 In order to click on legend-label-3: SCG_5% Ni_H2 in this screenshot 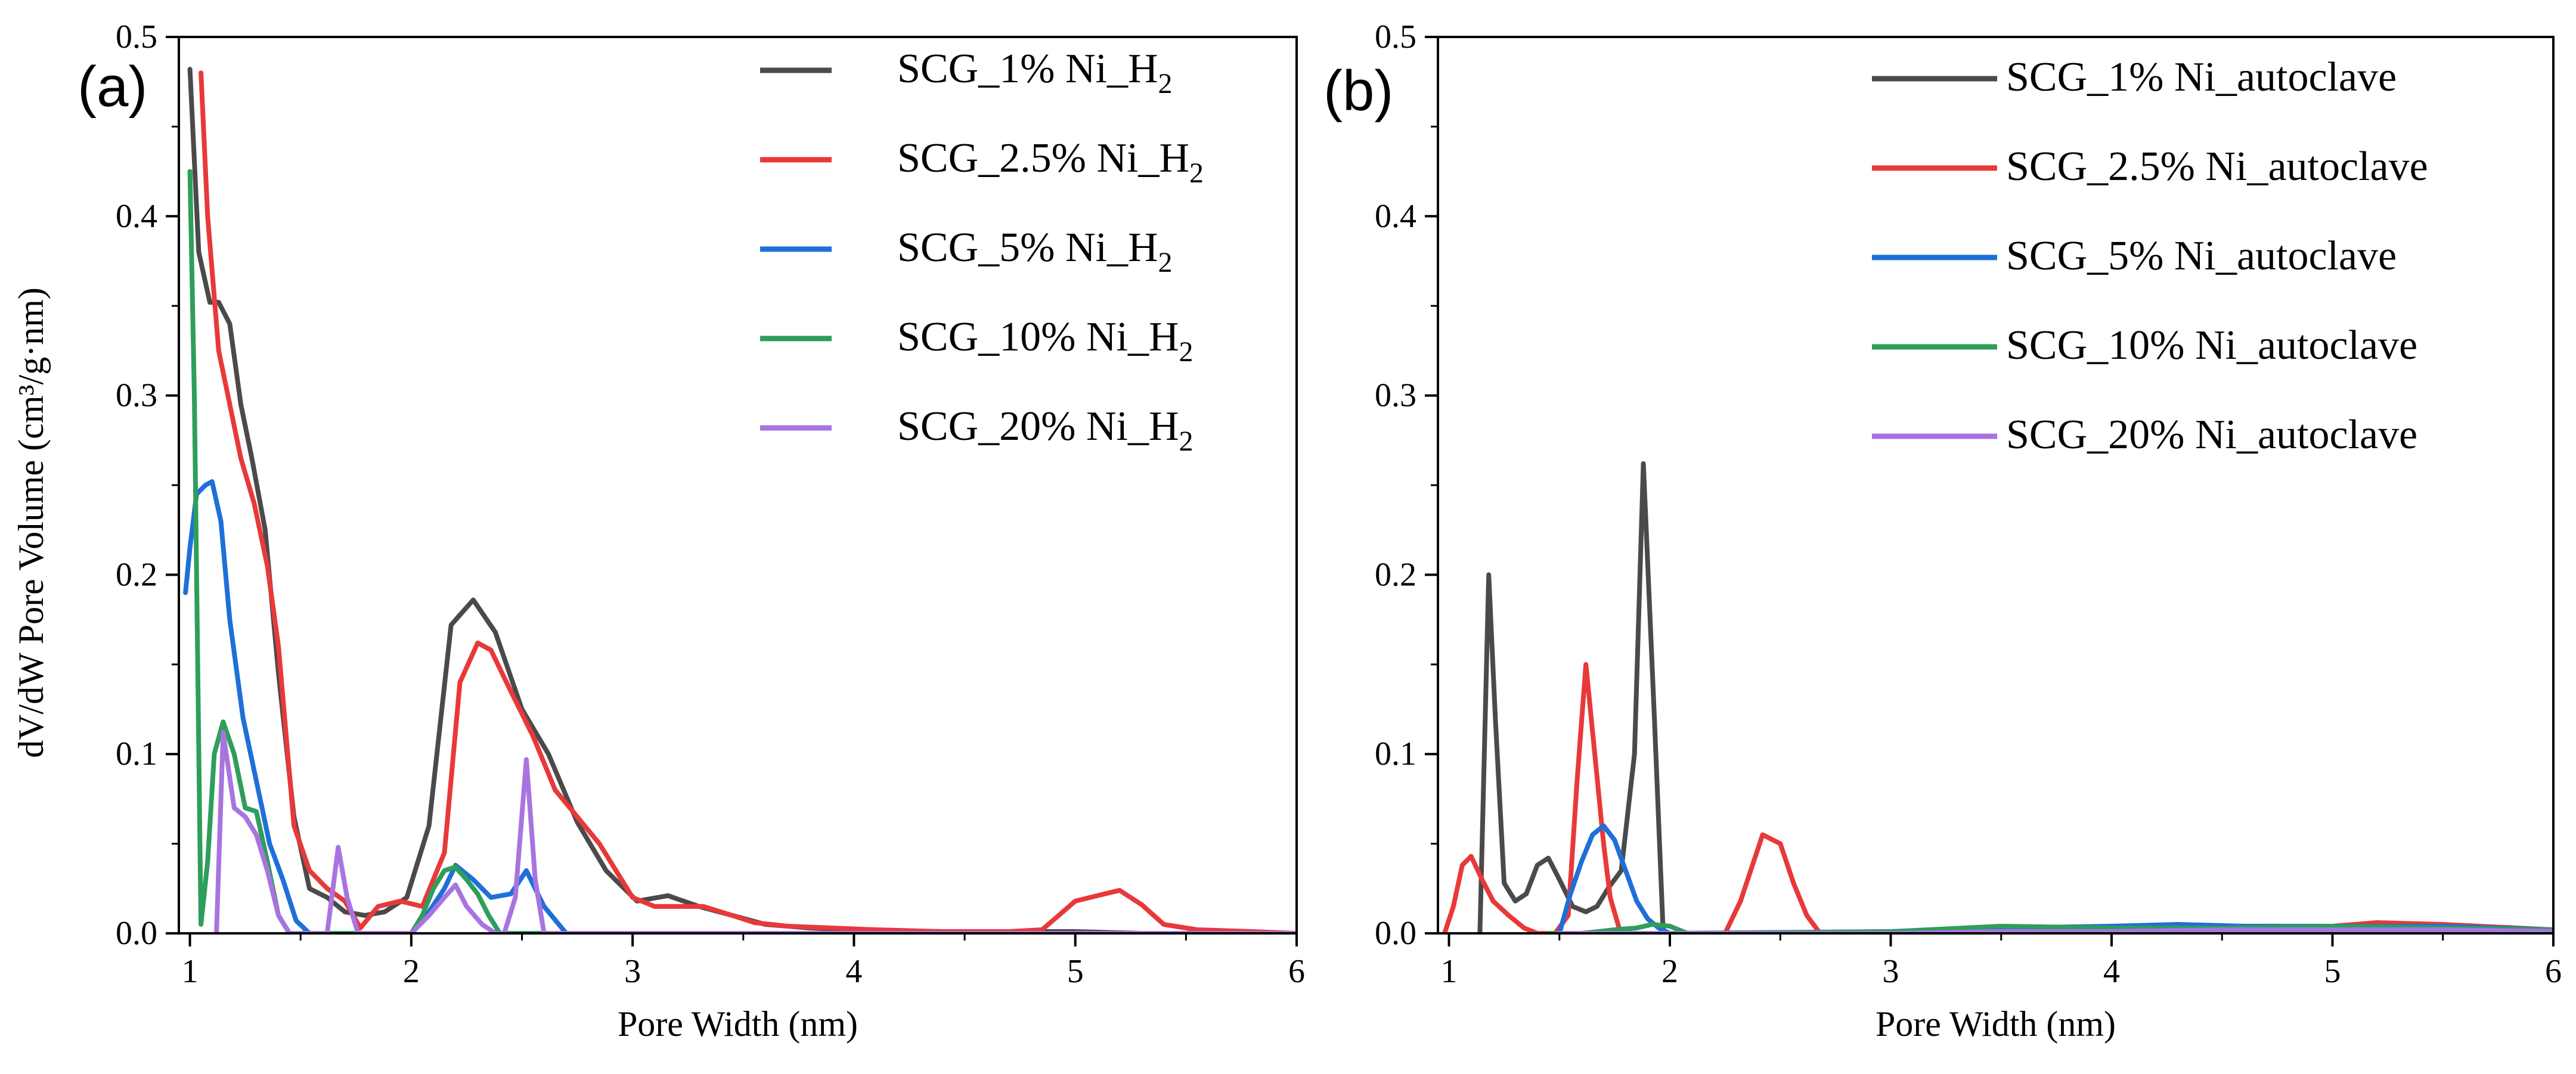, I will do `click(1035, 251)`.